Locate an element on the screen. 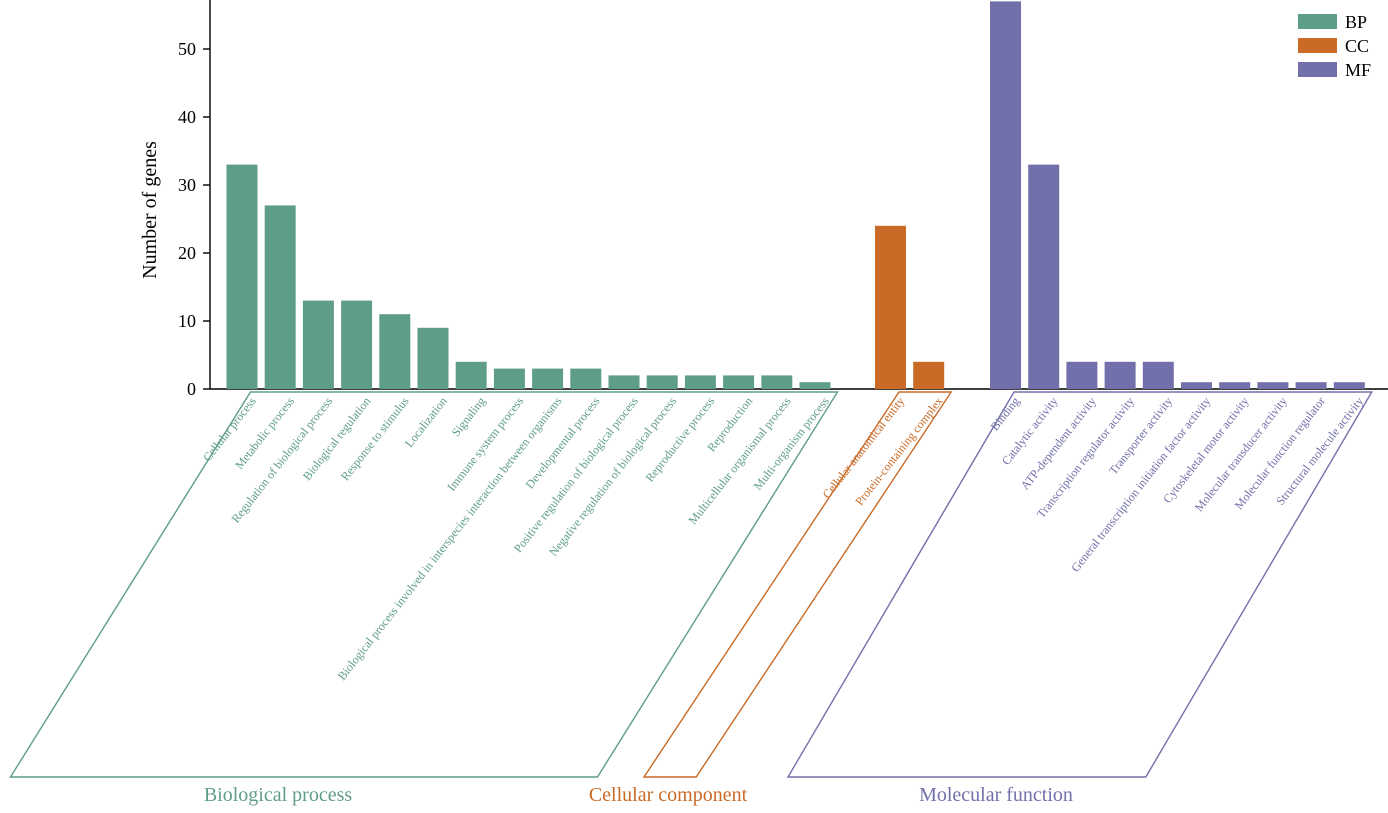 The width and height of the screenshot is (1388, 813). group-bracket-cc is located at coordinates (797, 584).